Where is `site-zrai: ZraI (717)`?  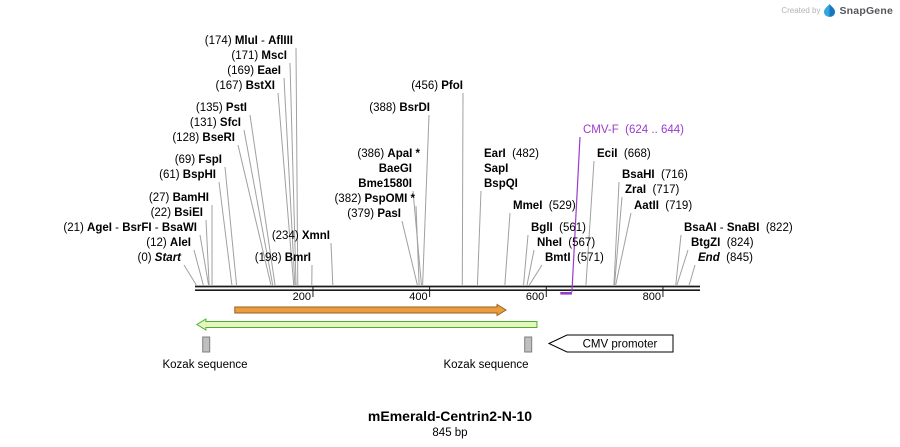 site-zrai: ZraI (717) is located at coordinates (652, 190).